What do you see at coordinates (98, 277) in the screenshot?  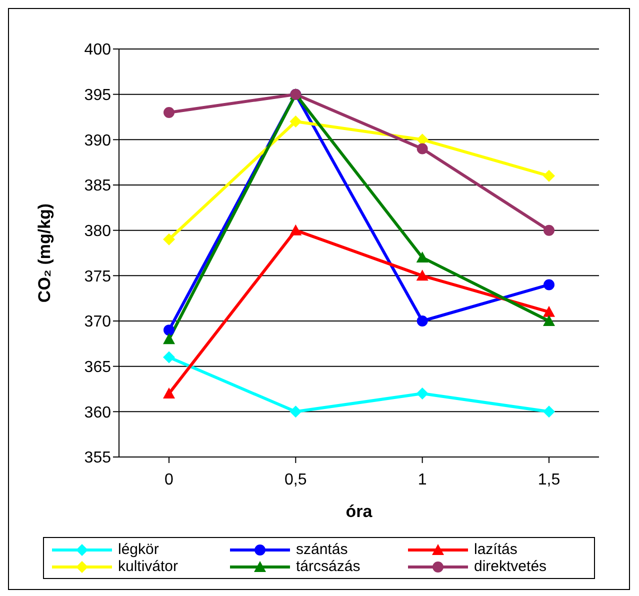 I see `y-tick-label: 375` at bounding box center [98, 277].